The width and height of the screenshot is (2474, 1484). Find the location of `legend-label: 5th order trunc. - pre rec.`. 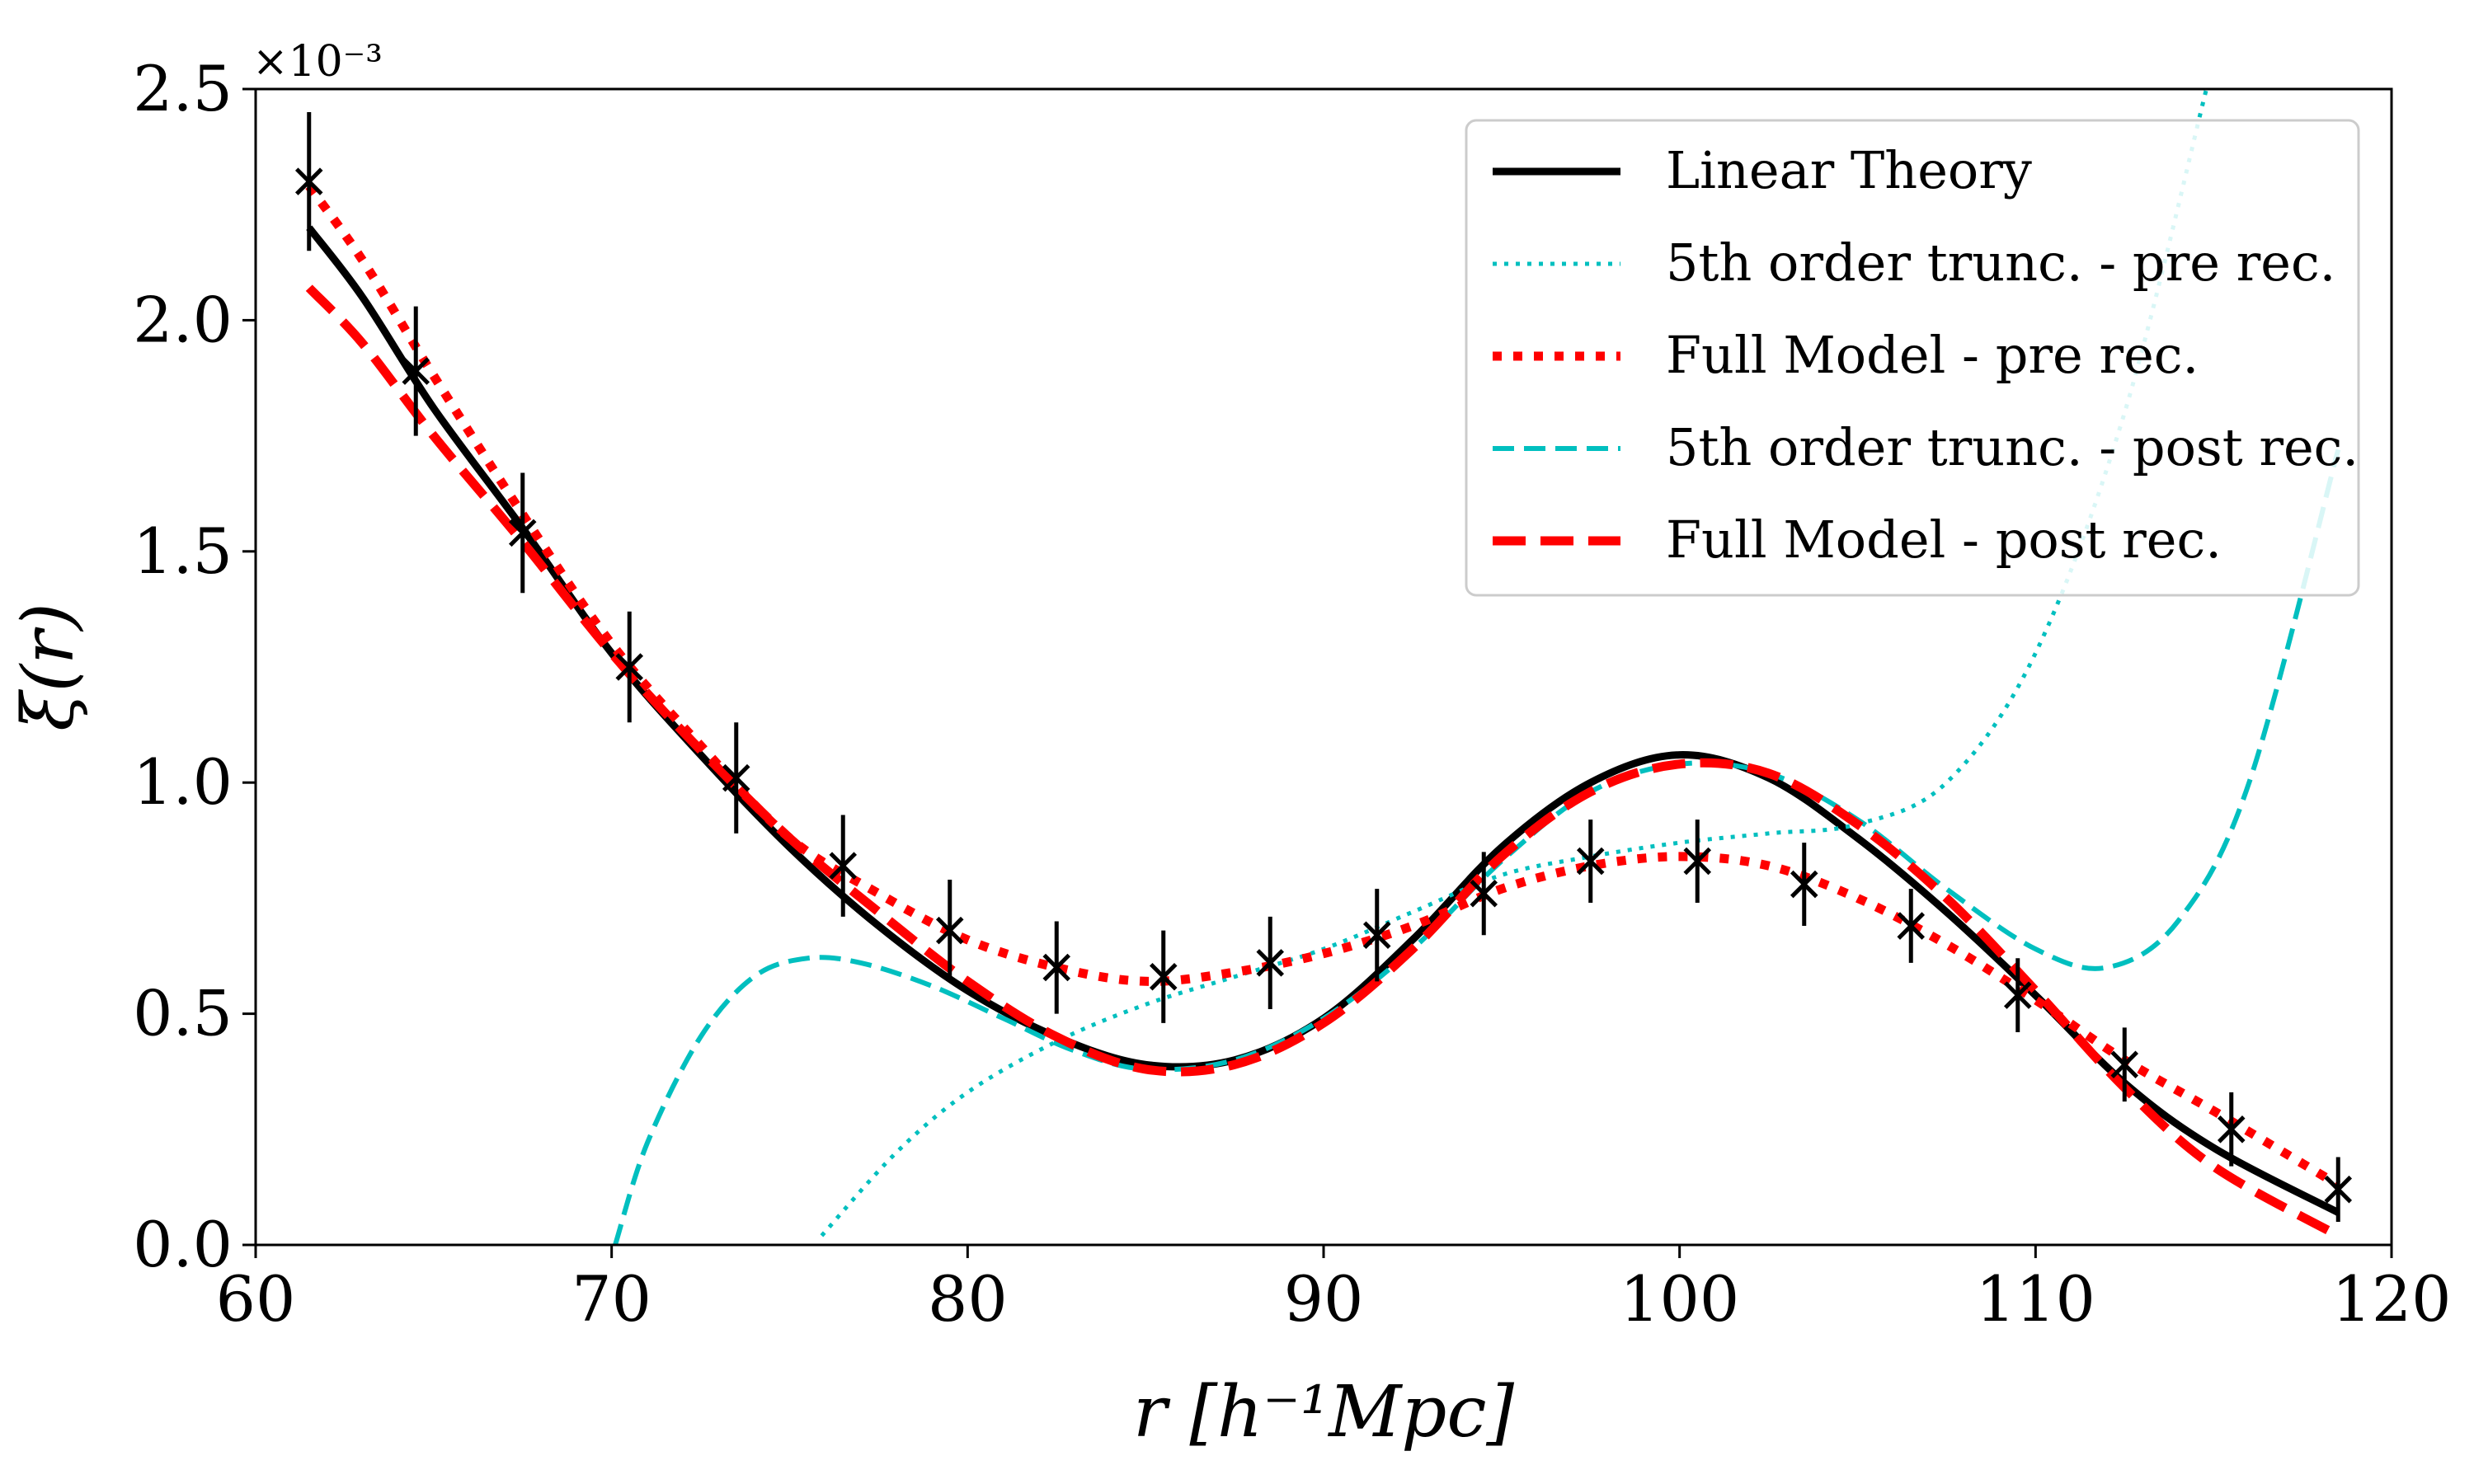

legend-label: 5th order trunc. - pre rec. is located at coordinates (2000, 262).